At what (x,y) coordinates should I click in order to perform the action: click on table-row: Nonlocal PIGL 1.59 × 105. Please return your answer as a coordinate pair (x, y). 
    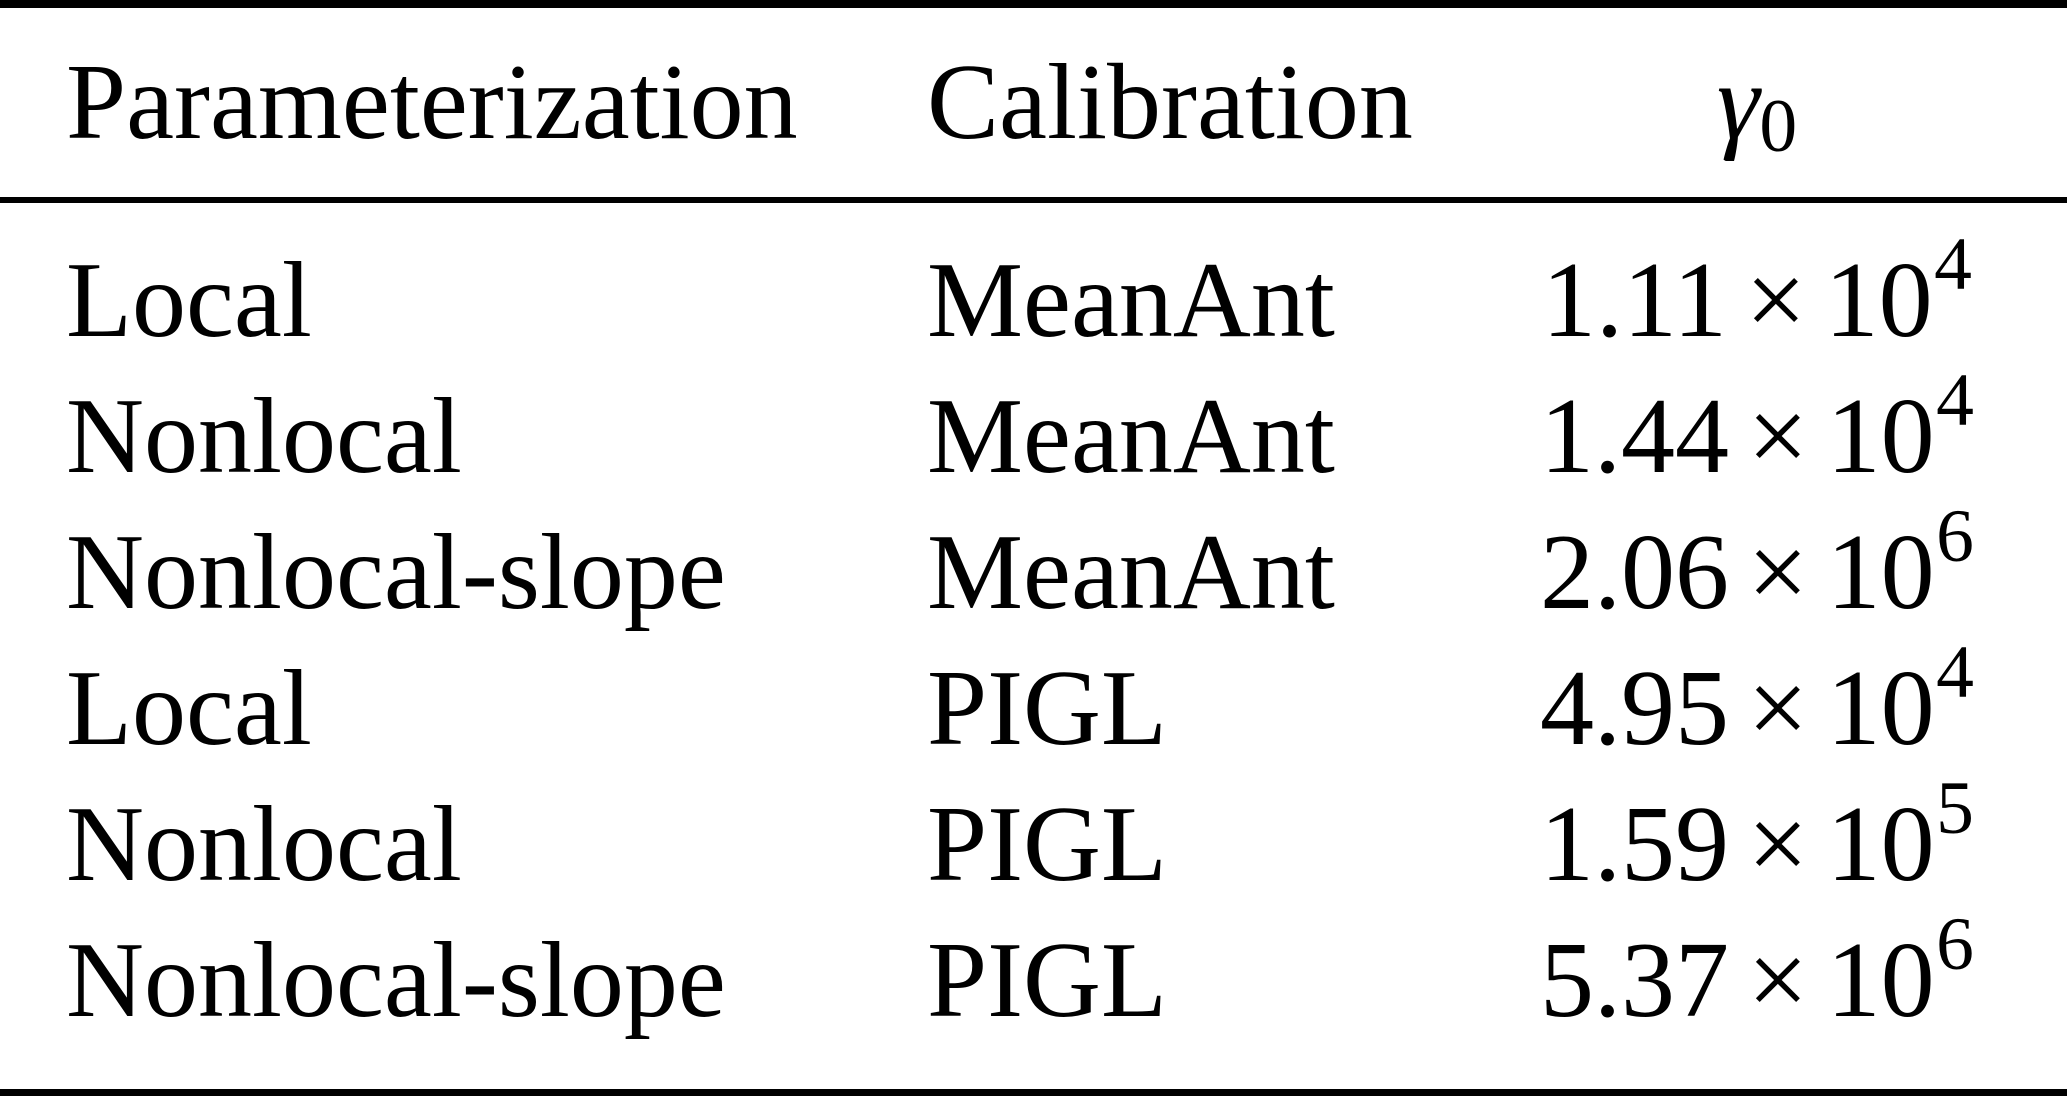
    Looking at the image, I should click on (1033, 842).